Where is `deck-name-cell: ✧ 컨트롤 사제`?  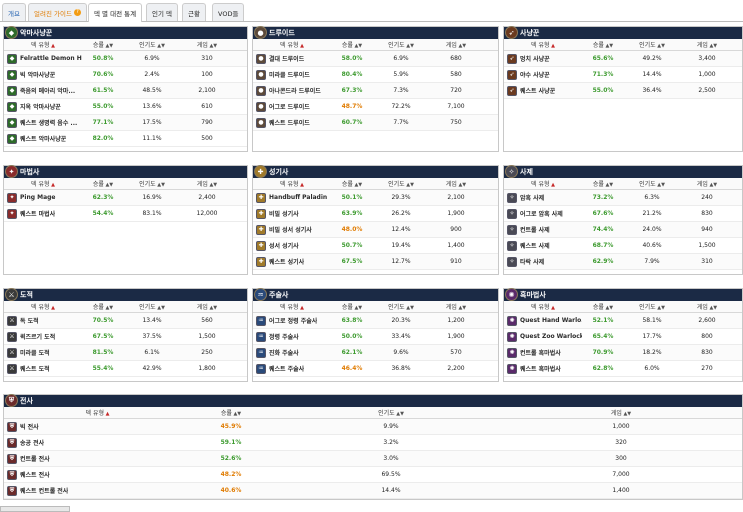 deck-name-cell: ✧ 컨트롤 사제 is located at coordinates (543, 229).